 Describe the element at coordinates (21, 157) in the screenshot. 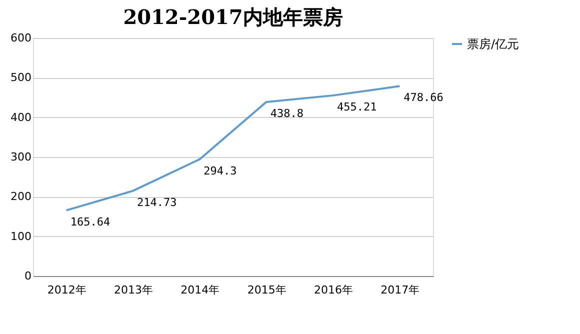

I see `y-tick-label: 300` at that location.